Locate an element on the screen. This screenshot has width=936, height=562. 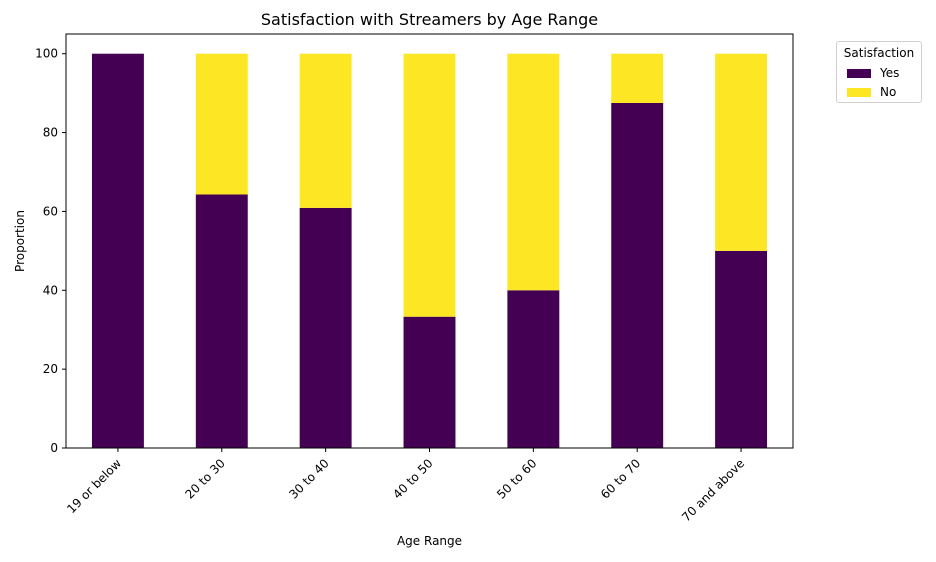
y-tick-label-60: 60 is located at coordinates (50, 211).